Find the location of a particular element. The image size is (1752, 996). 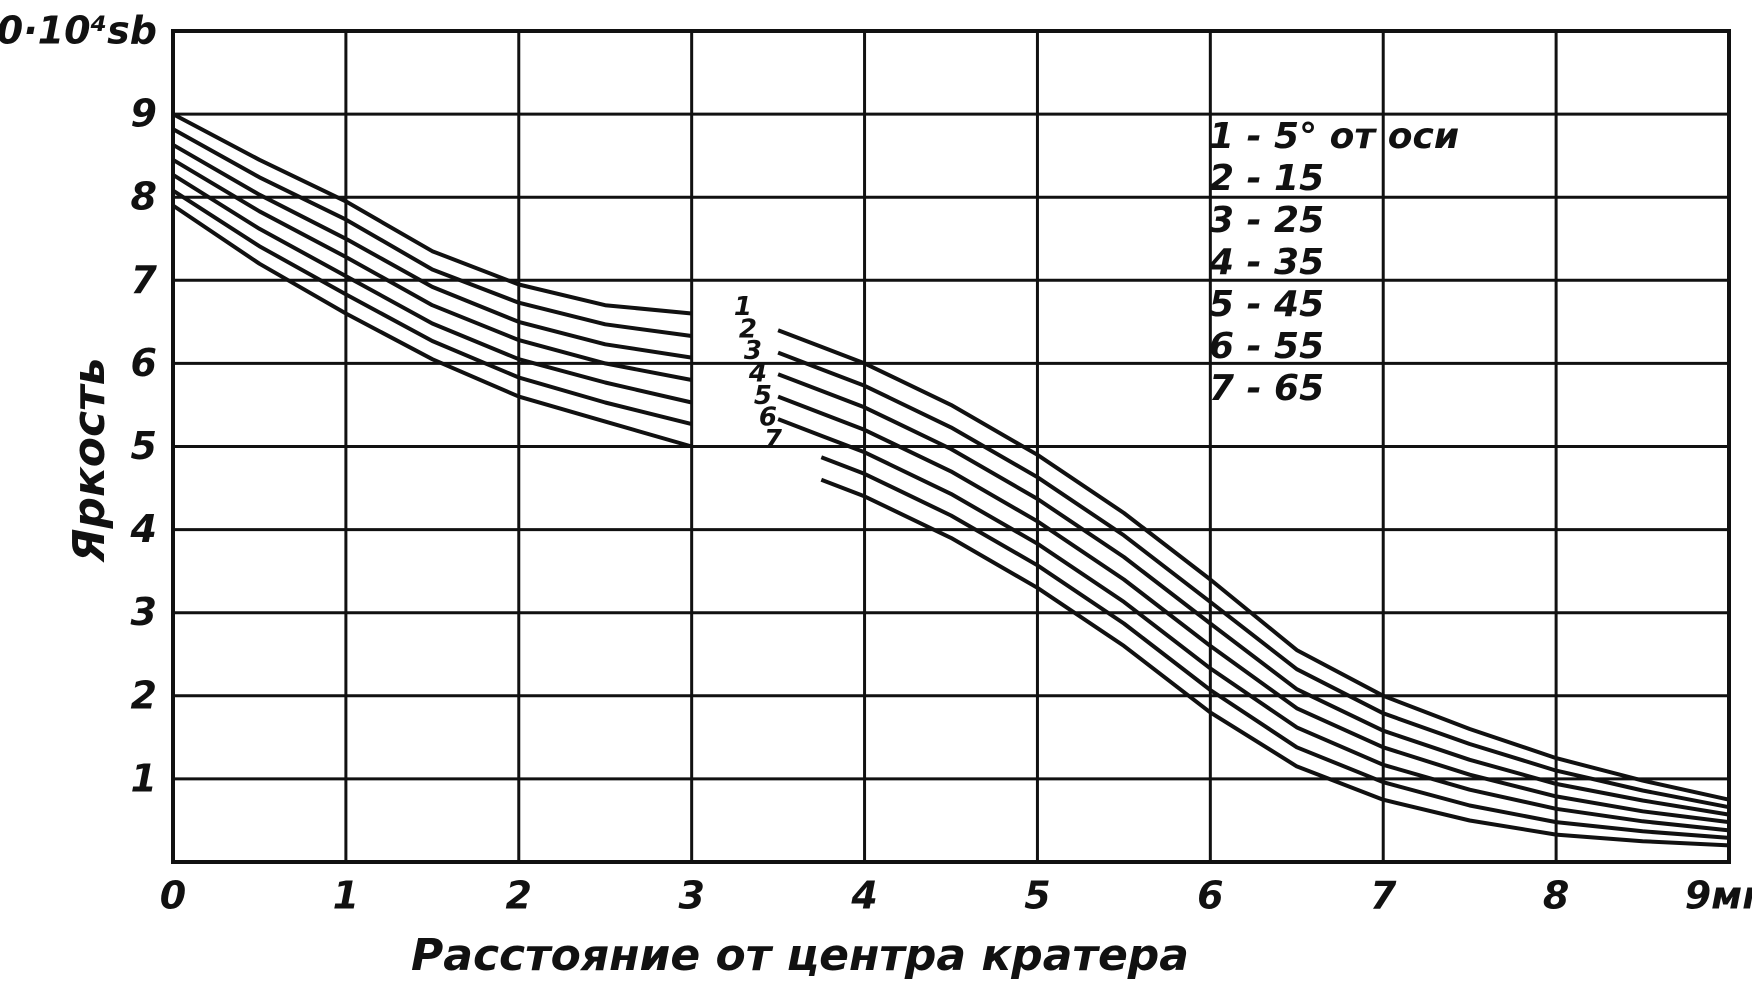

x-tick-label: 6 is located at coordinates (1210, 896).